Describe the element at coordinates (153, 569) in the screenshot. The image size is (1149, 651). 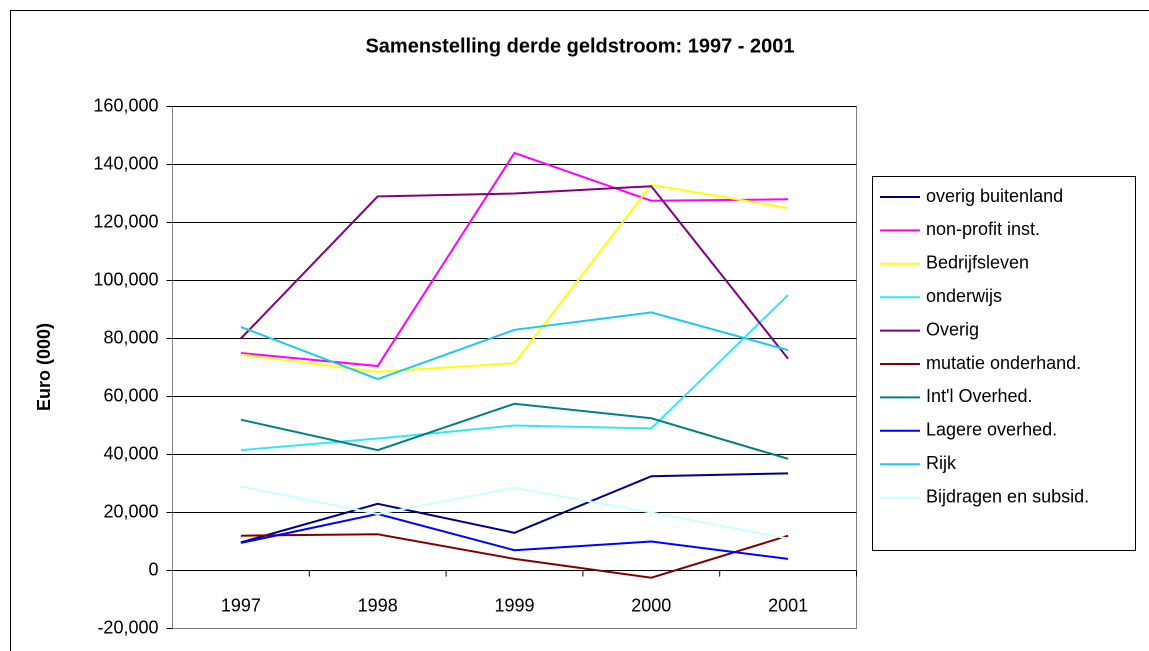
I see `y-tick-label: 0` at that location.